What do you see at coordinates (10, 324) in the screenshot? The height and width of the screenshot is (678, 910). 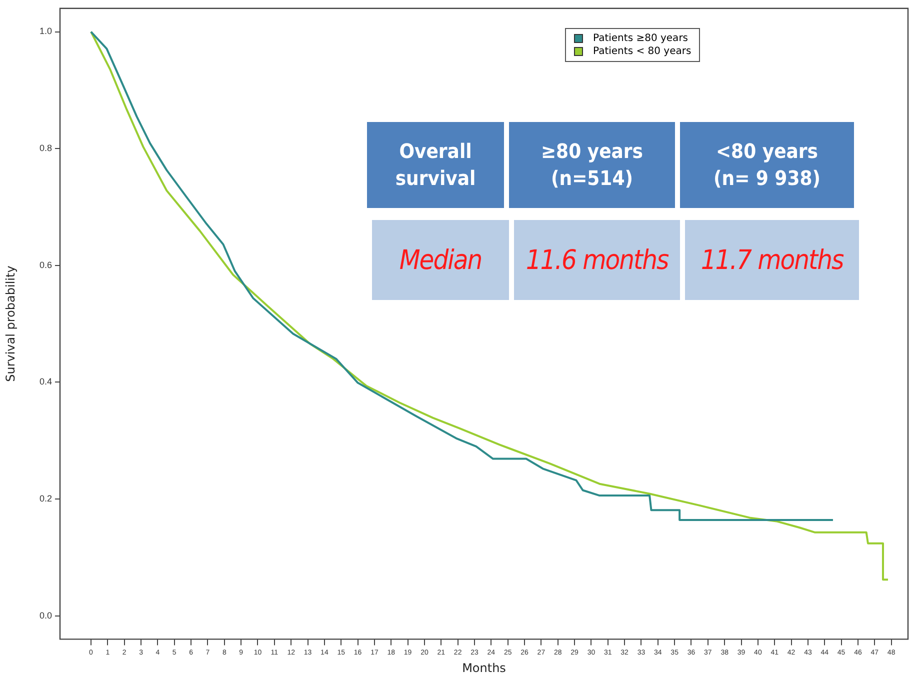 I see `y-axis-title: Survival probability` at bounding box center [10, 324].